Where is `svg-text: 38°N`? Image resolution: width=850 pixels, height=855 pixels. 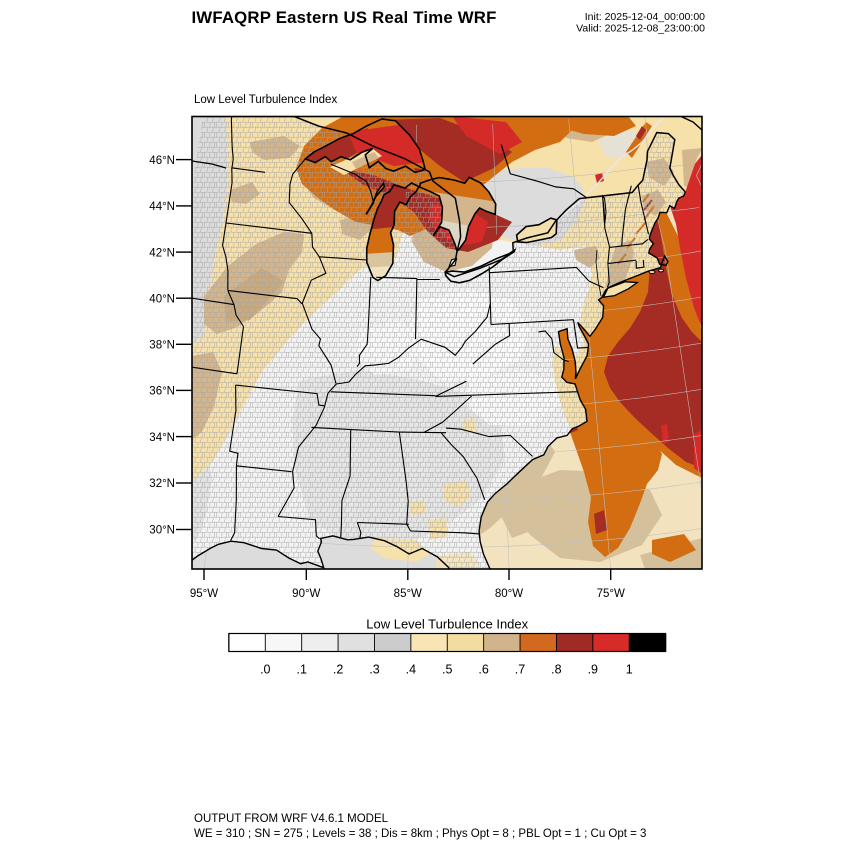 svg-text: 38°N is located at coordinates (162, 346).